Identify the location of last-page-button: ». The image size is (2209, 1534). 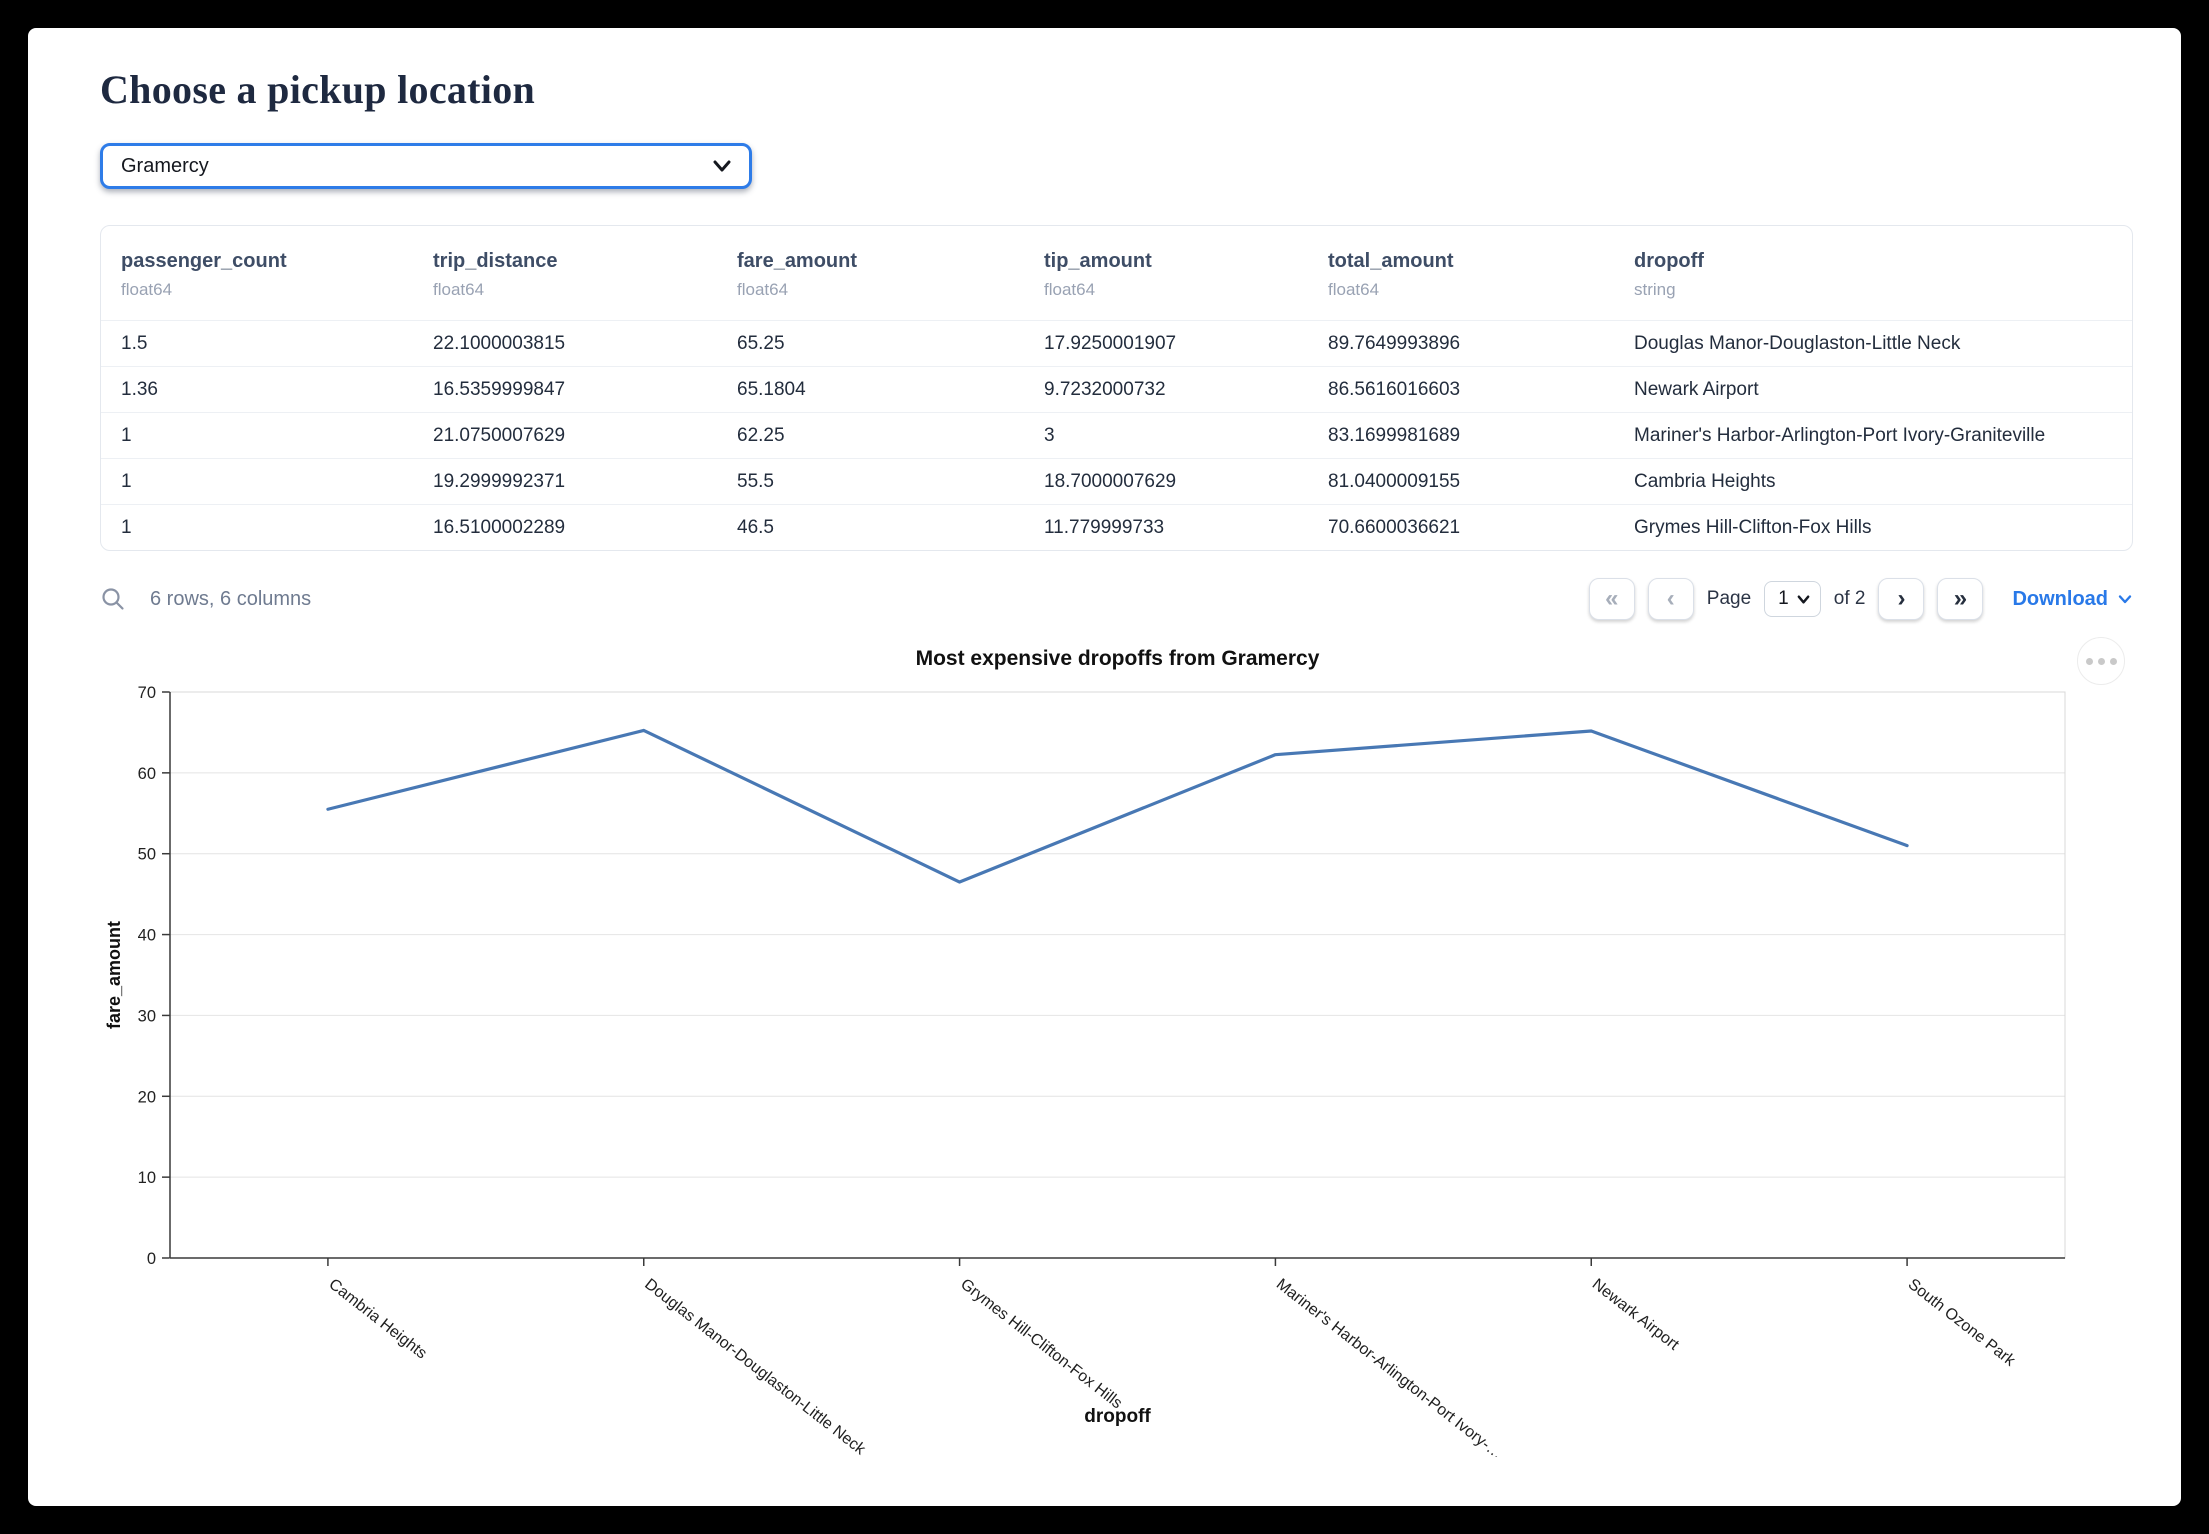
(1960, 599).